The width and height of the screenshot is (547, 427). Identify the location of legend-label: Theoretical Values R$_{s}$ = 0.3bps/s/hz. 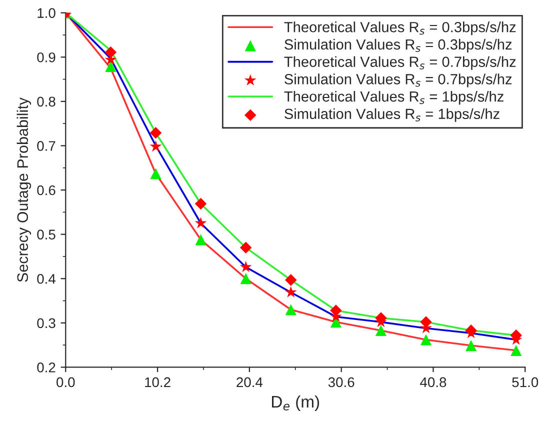
(400, 29).